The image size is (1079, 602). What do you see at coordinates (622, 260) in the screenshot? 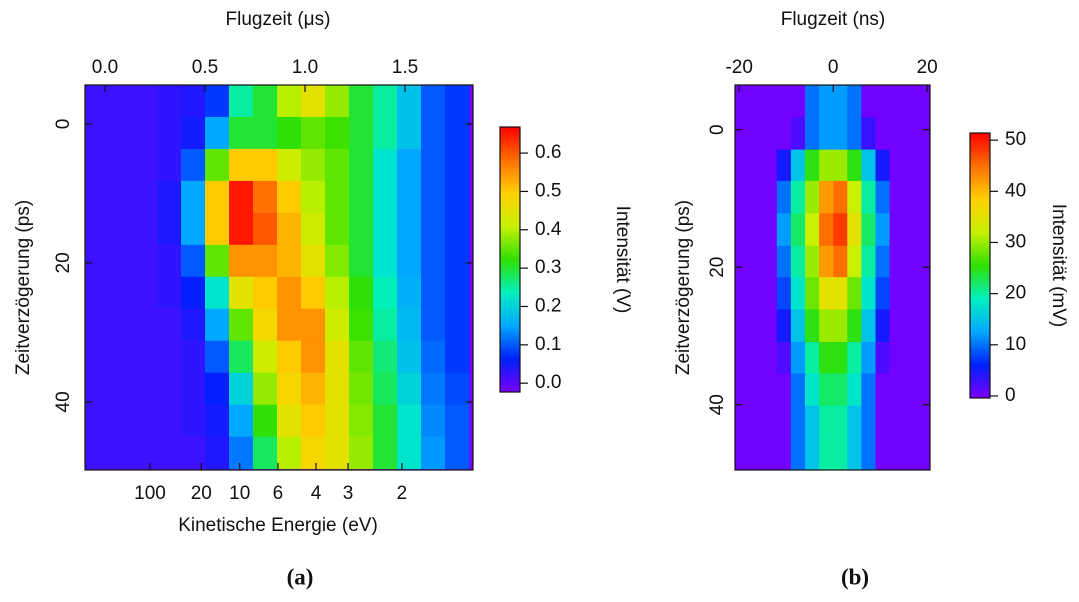
I see `colorbar-title: Intensität (V)` at bounding box center [622, 260].